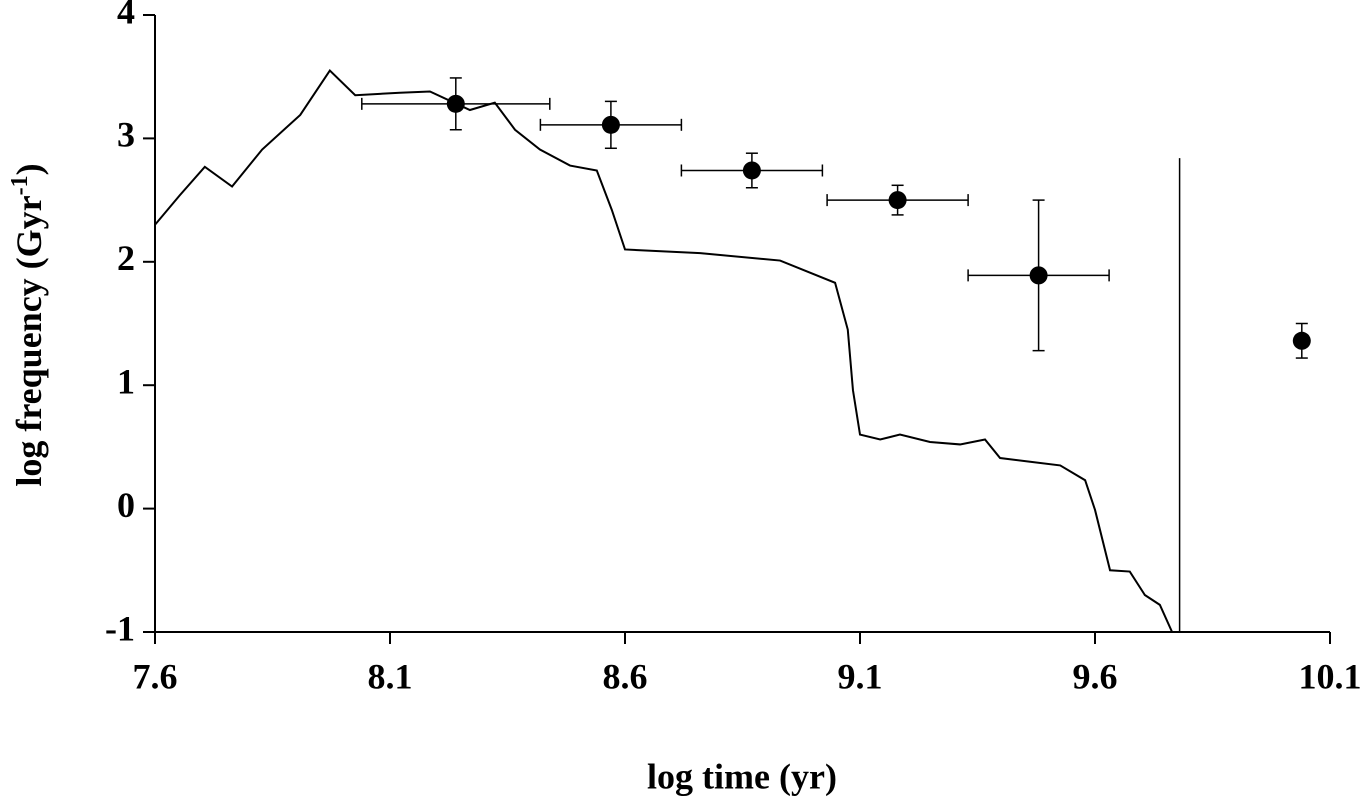 The width and height of the screenshot is (1372, 808). I want to click on x-tick-label: 9.1, so click(860, 676).